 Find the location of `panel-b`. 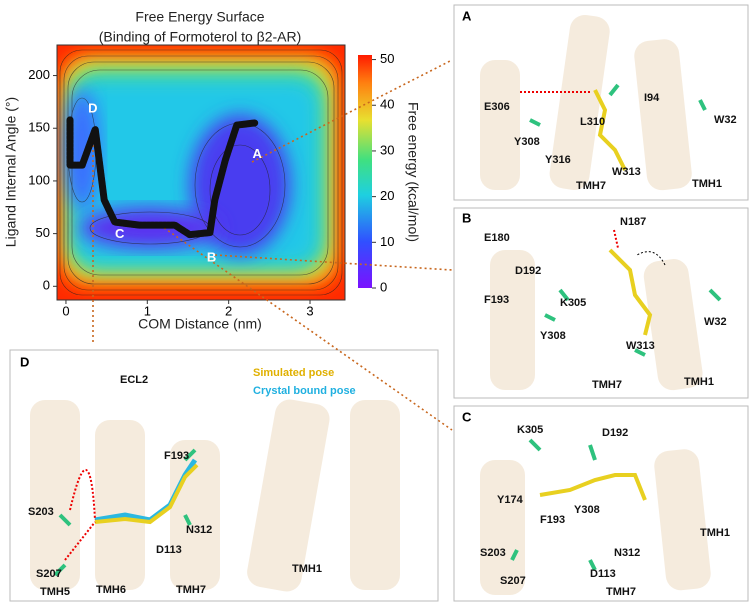

panel-b is located at coordinates (601, 303).